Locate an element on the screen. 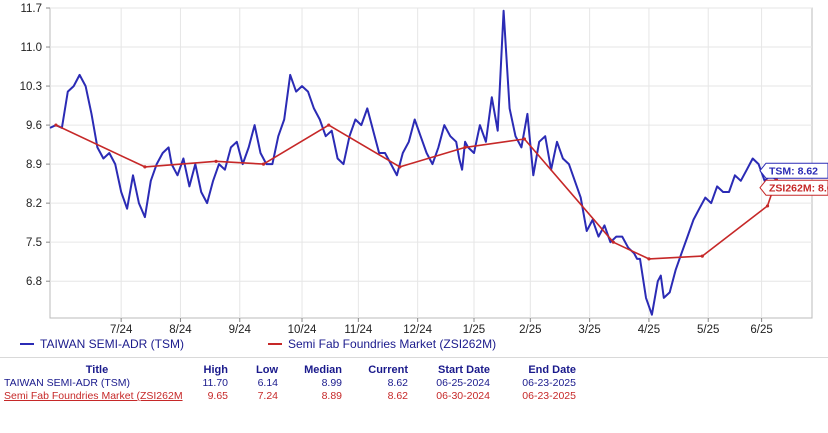 This screenshot has width=828, height=433. header-median: Median is located at coordinates (323, 370).